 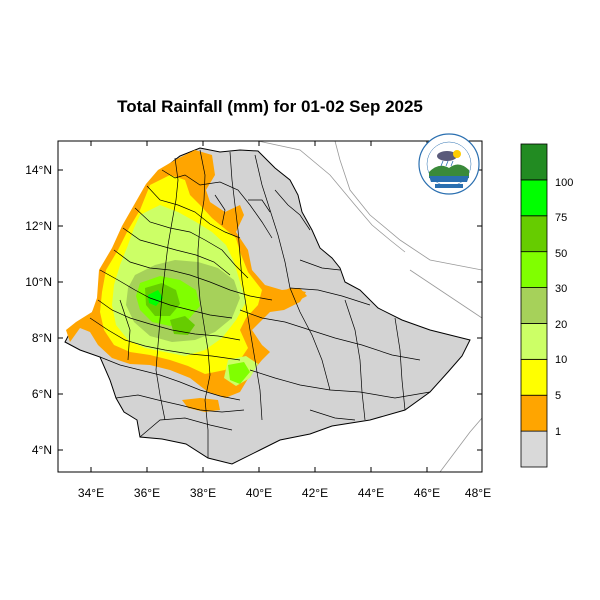 What do you see at coordinates (42, 338) in the screenshot?
I see `lat-label-8: 8°N` at bounding box center [42, 338].